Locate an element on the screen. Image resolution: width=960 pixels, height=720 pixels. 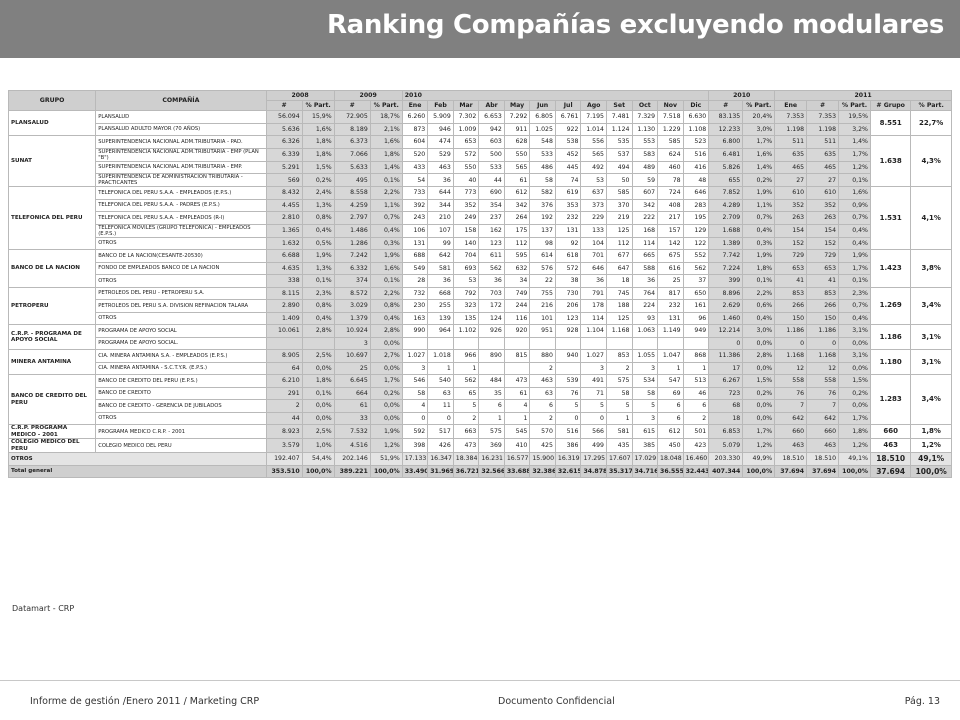
value-cell: 791 is located at coordinates (593, 293).